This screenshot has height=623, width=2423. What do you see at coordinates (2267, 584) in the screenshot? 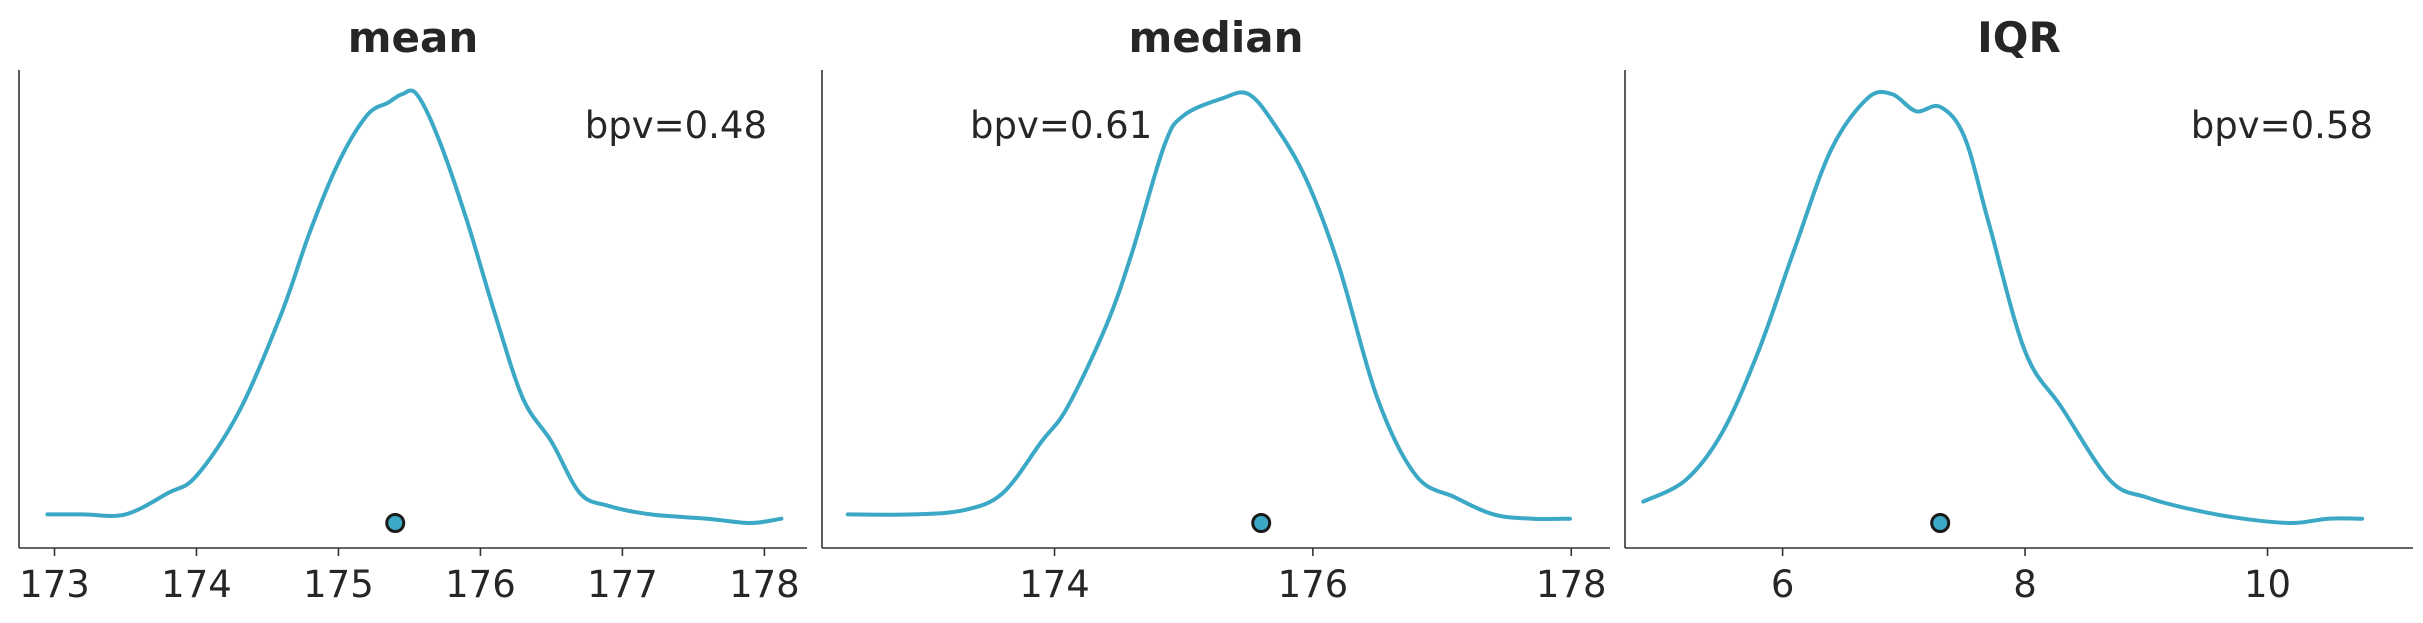
I see `x-tick-label: 10` at bounding box center [2267, 584].